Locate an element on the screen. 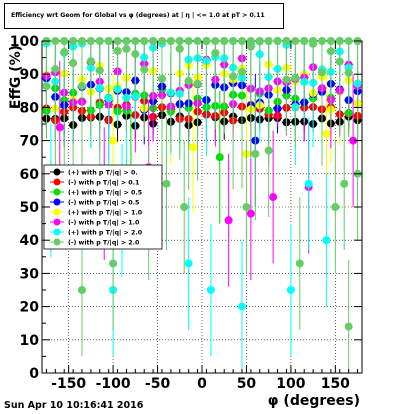 This screenshot has height=414, width=400. y-tick-label: 50 is located at coordinates (30, 208).